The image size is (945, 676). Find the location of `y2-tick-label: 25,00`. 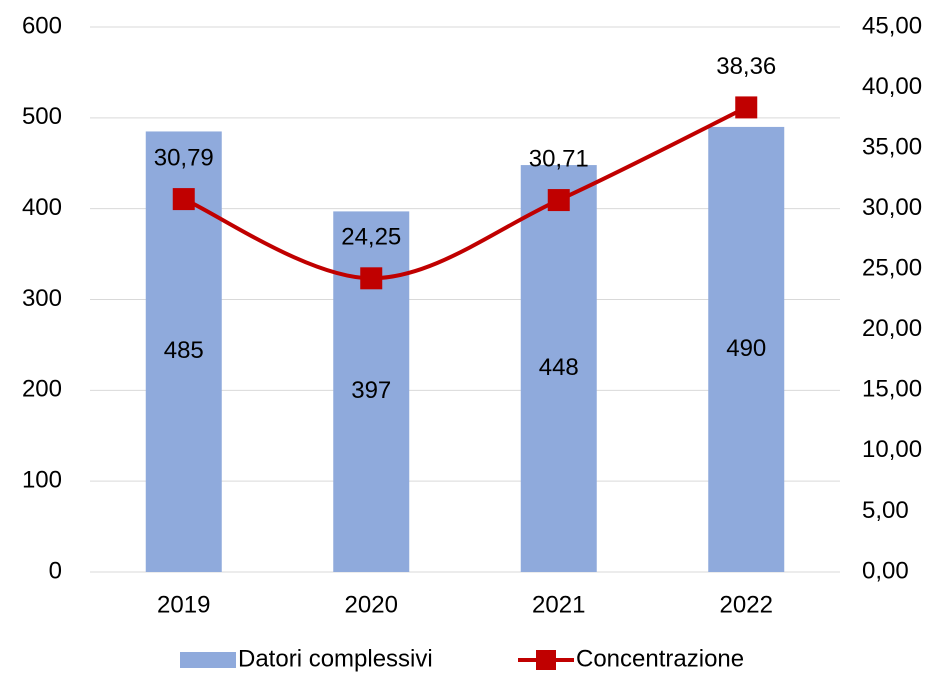

y2-tick-label: 25,00 is located at coordinates (892, 268).